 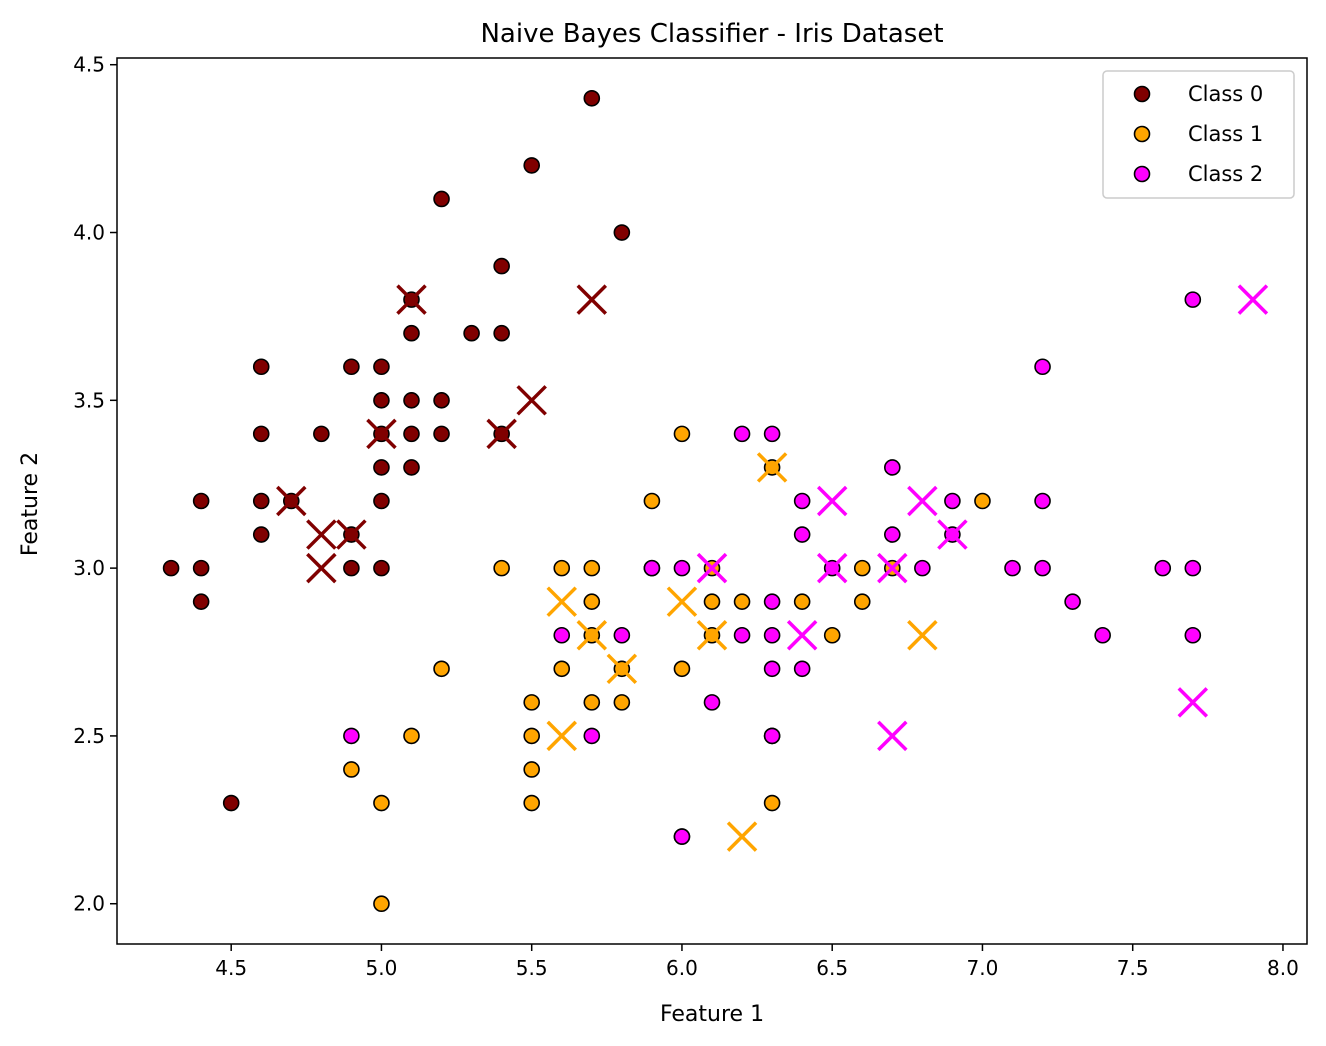 What do you see at coordinates (89, 400) in the screenshot?
I see `y-tick-label-3: 3.5` at bounding box center [89, 400].